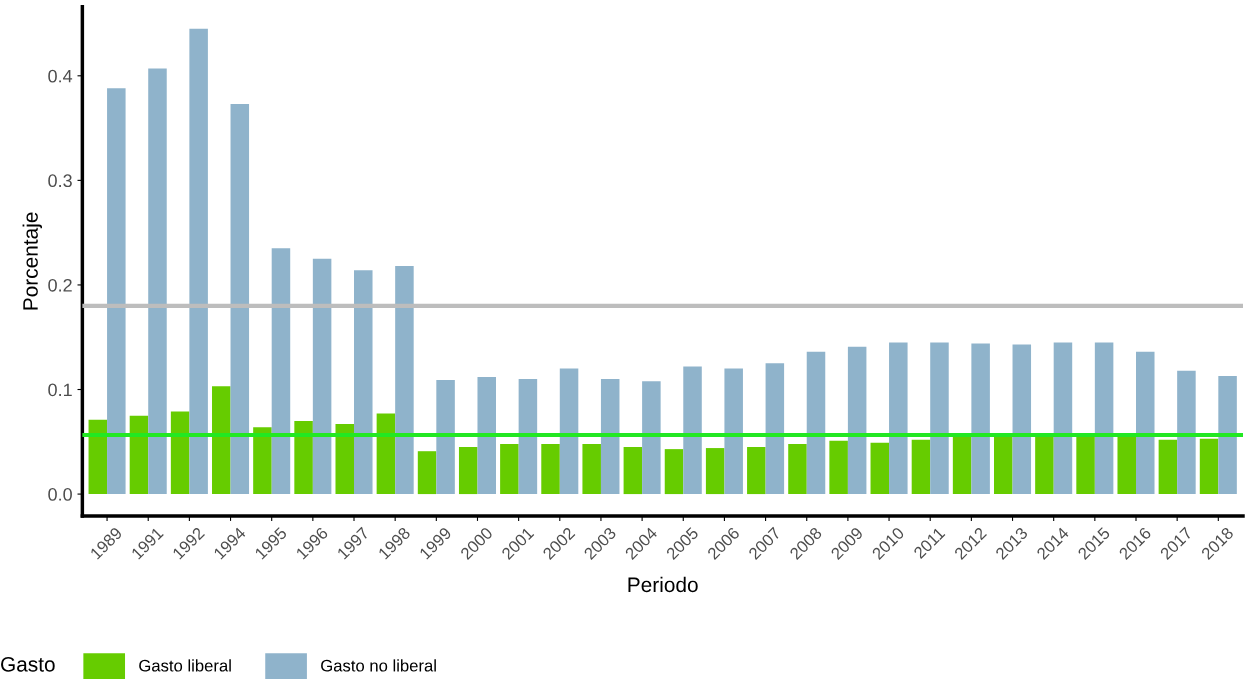 This screenshot has height=679, width=1248. Describe the element at coordinates (185, 665) in the screenshot. I see `legend-label: Gasto liberal` at that location.